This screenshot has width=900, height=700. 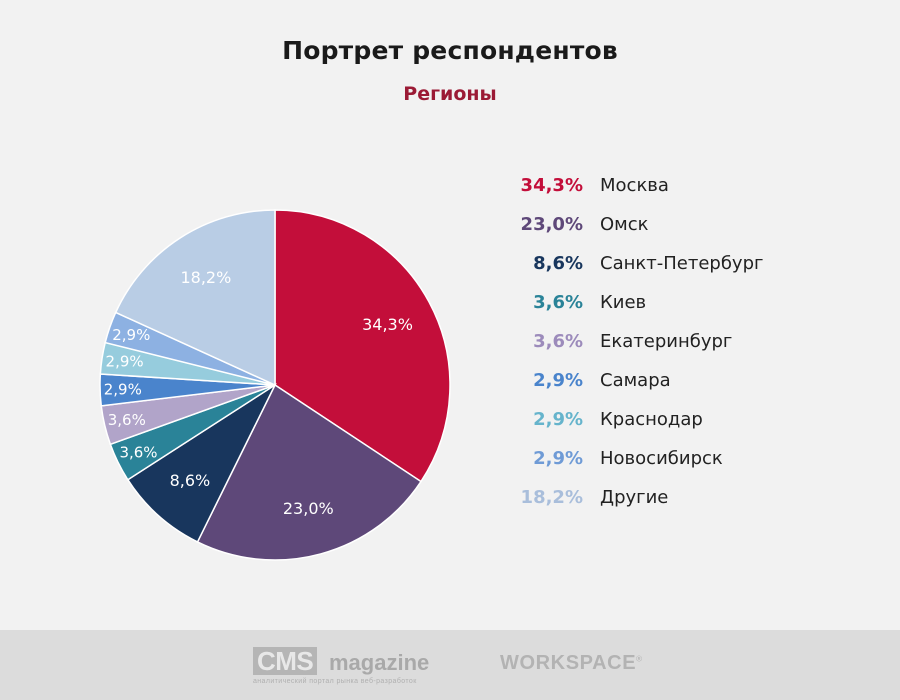 What do you see at coordinates (551, 497) in the screenshot?
I see `legend-percent: 18,2%` at bounding box center [551, 497].